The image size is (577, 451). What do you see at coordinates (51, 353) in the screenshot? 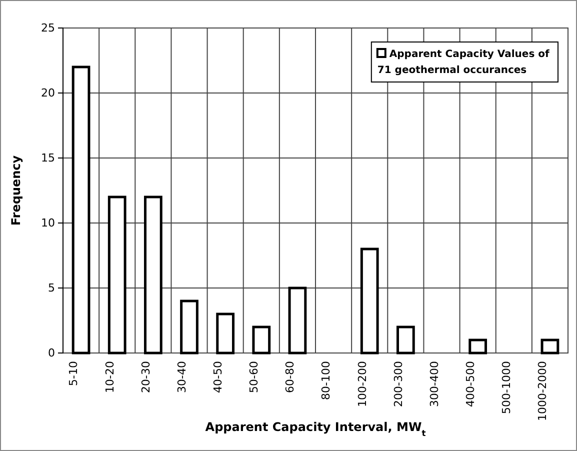
I see `y-tick-label: 0` at bounding box center [51, 353].